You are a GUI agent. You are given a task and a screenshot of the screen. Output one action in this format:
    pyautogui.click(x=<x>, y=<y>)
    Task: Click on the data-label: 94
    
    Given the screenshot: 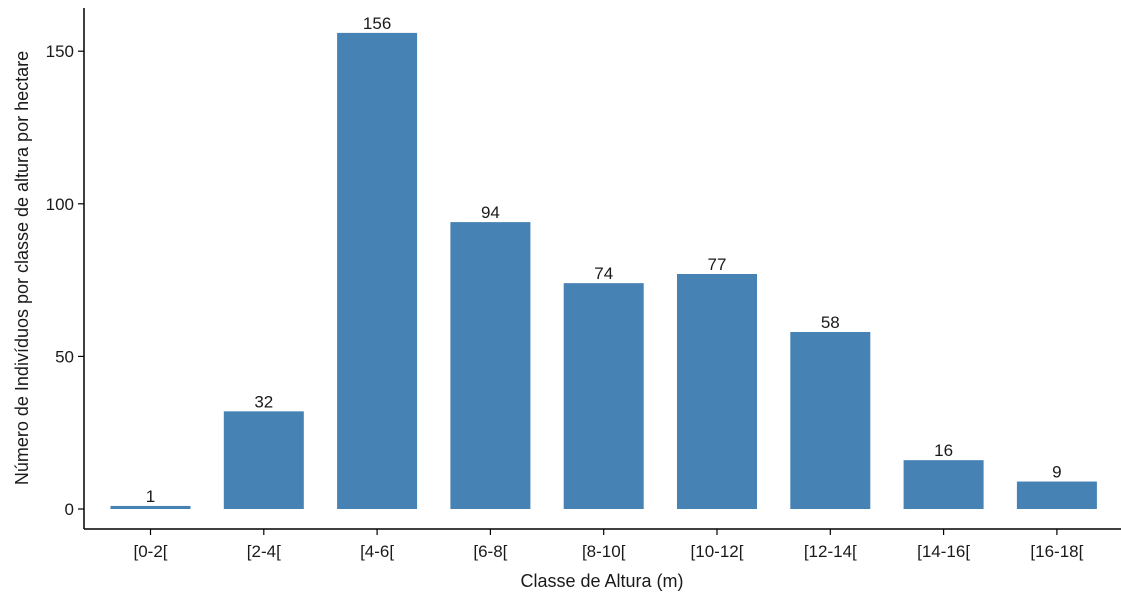 What is the action you would take?
    pyautogui.click(x=490, y=212)
    